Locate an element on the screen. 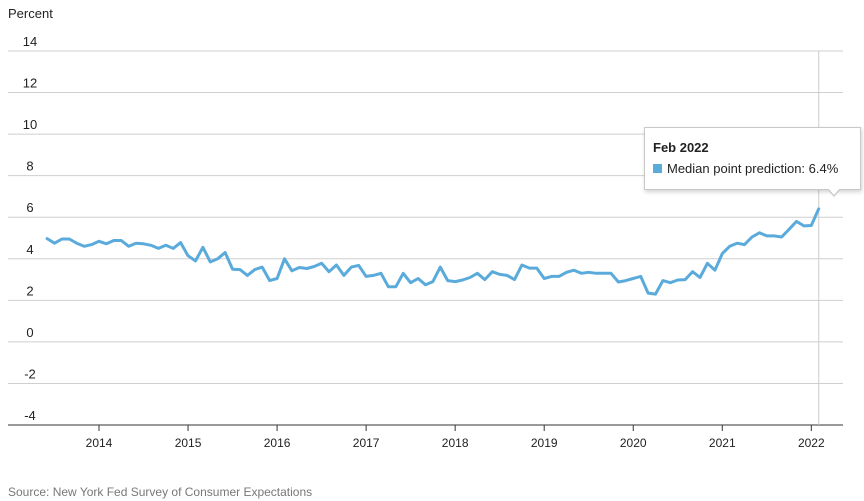 This screenshot has width=864, height=501. y-tick-label: 0 is located at coordinates (29, 332).